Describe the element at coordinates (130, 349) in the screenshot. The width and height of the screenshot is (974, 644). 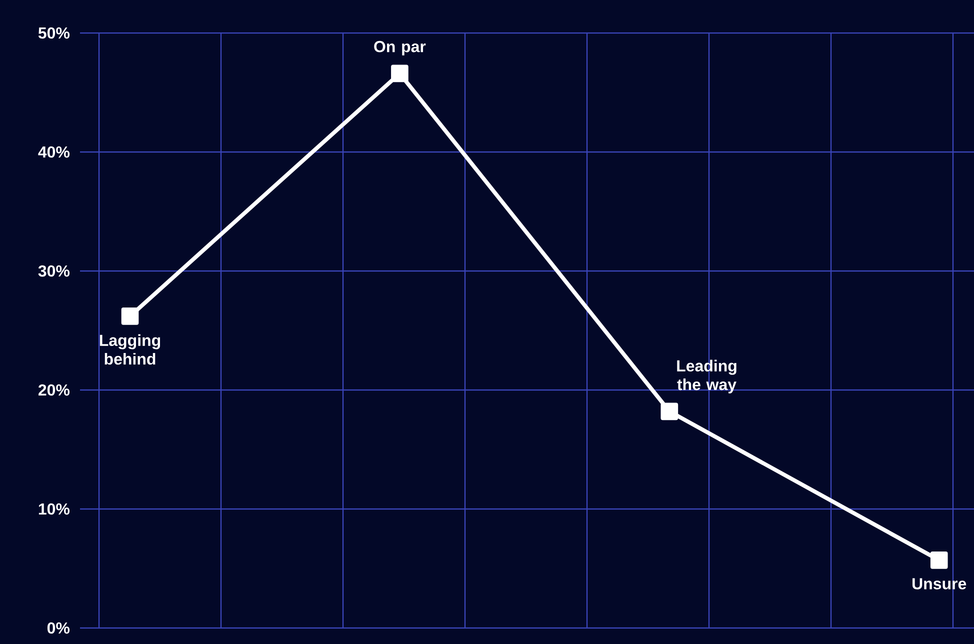
I see `x-tick-label: Lagging behind` at that location.